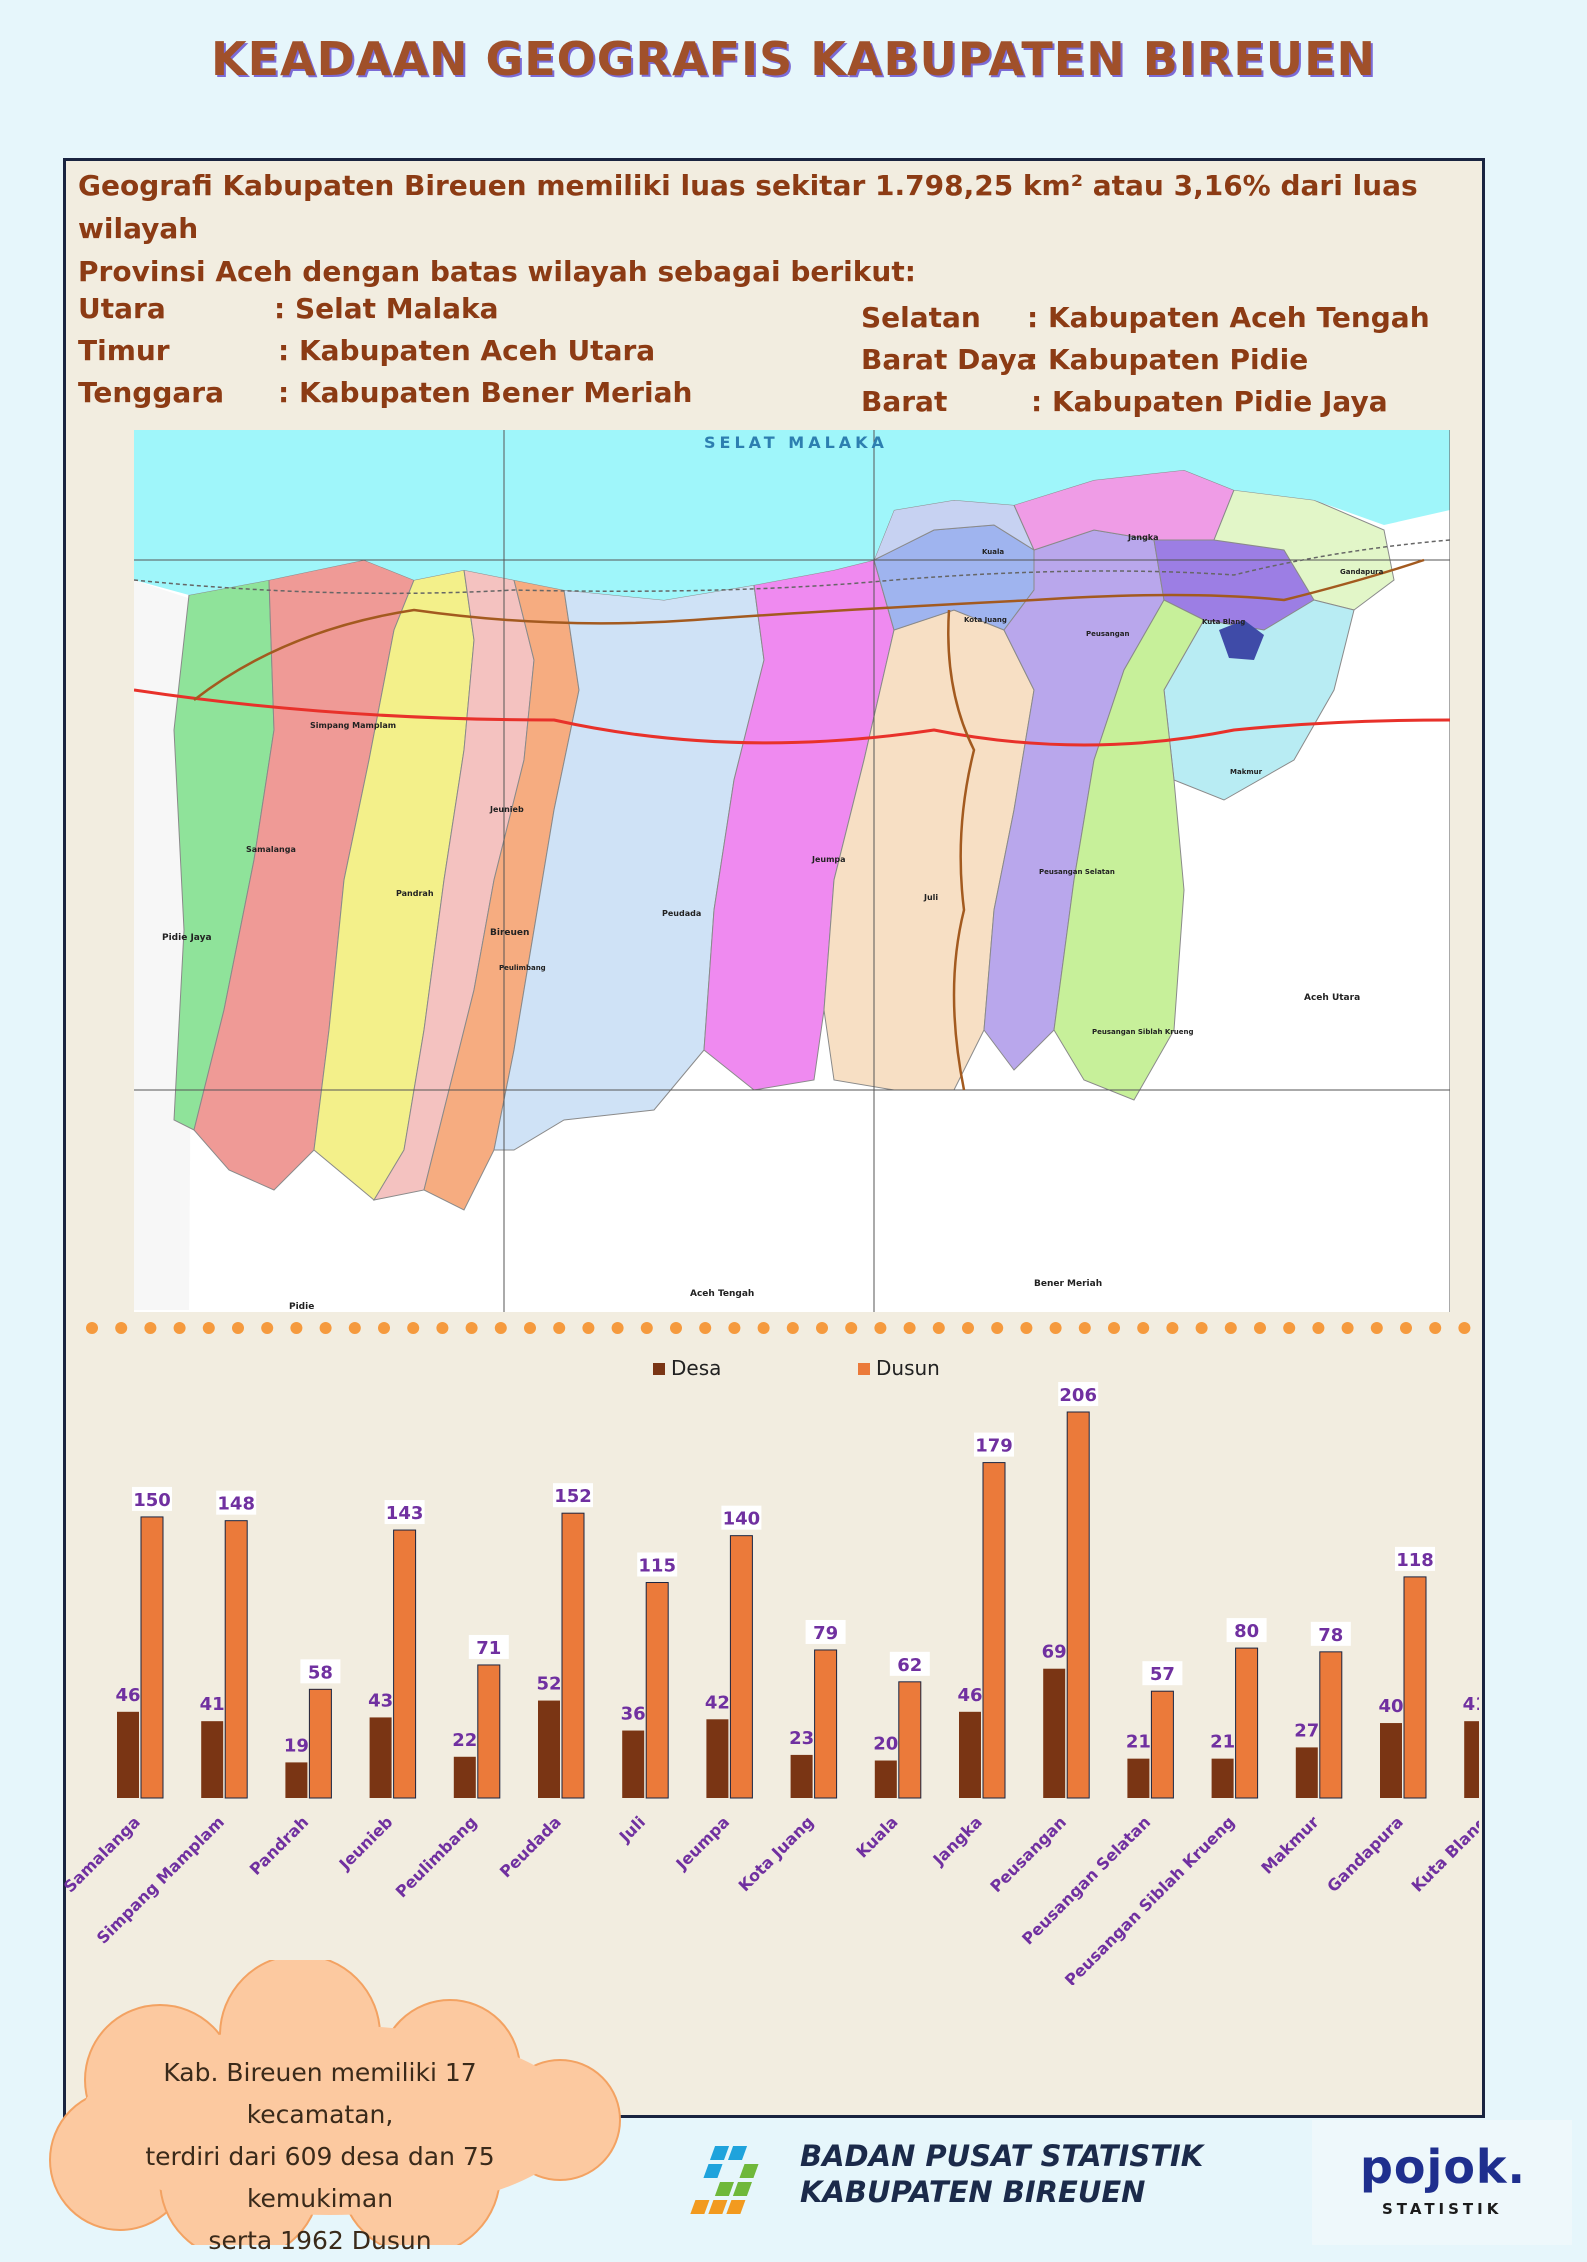  Describe the element at coordinates (722, 1294) in the screenshot. I see `map-label-aceh-tengah: Aceh Tengah` at that location.